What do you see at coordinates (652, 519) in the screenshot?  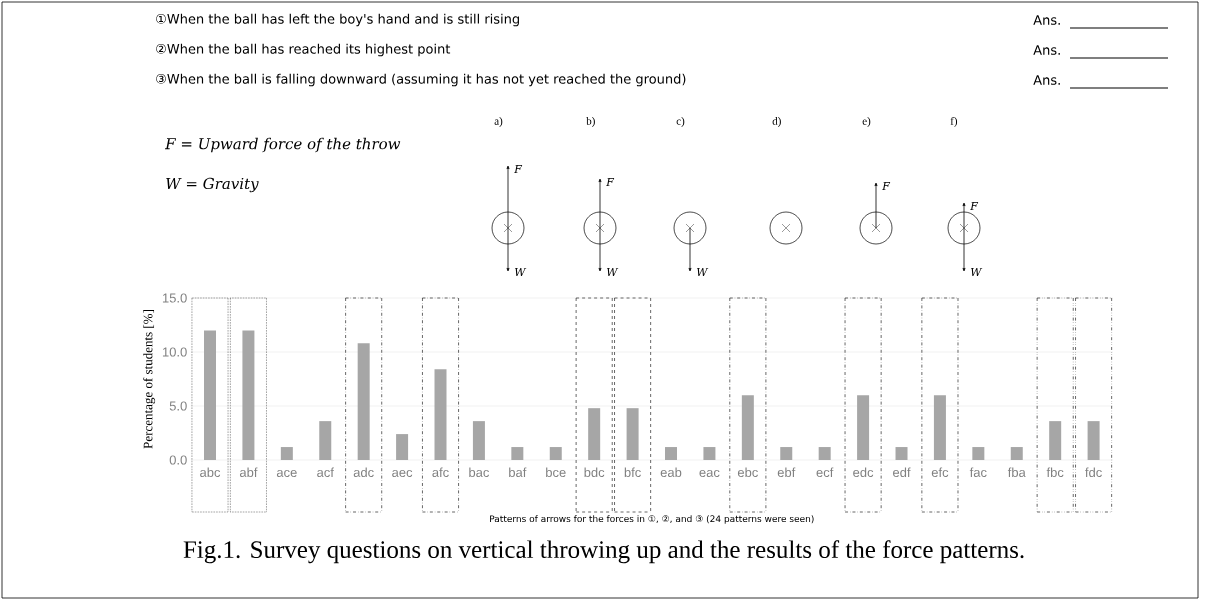 I see `x-axis-title: Patterns of arrows for the forces in ①, ②, and ③ (24 patterns were seen)` at bounding box center [652, 519].